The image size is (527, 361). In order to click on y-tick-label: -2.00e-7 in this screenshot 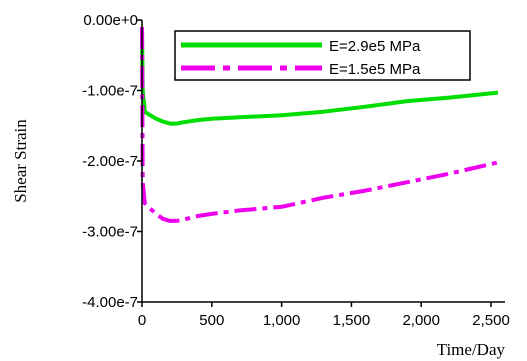, I will do `click(110, 161)`.